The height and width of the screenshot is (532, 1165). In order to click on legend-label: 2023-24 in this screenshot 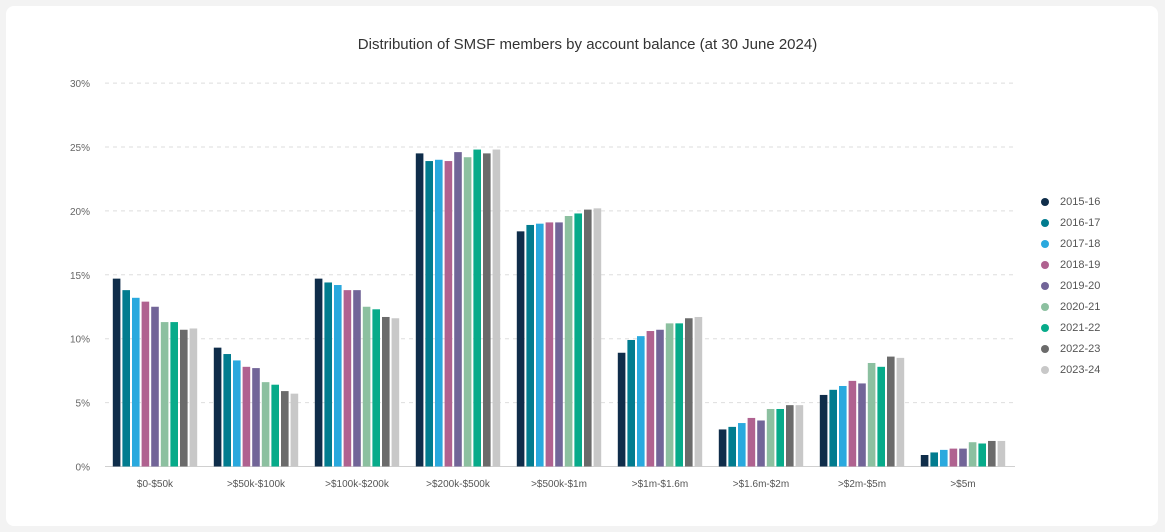, I will do `click(1080, 369)`.